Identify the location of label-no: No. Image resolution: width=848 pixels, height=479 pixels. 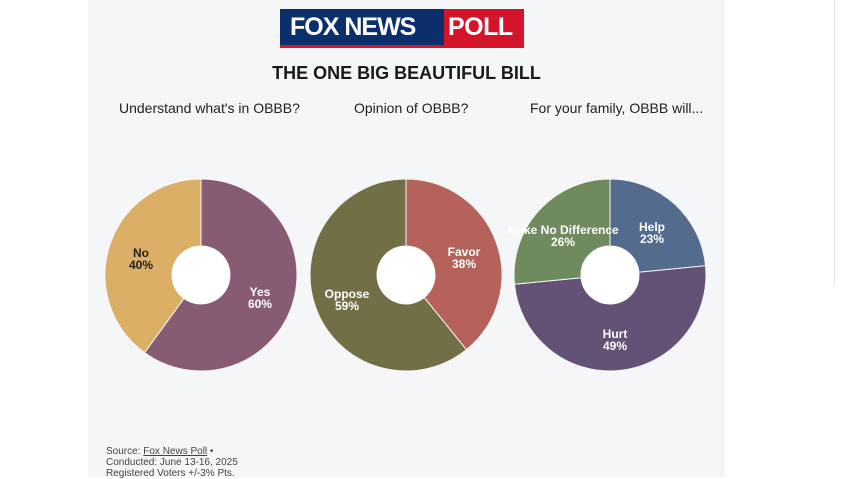
(141, 253).